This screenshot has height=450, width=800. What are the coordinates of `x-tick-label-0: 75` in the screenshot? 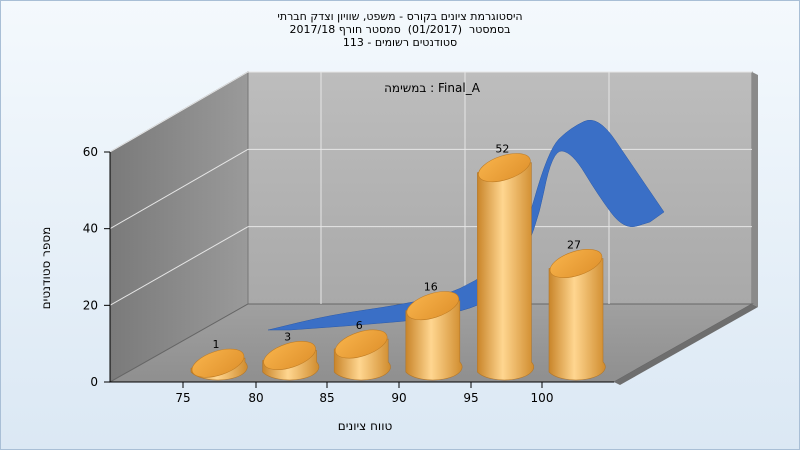 It's located at (182, 398).